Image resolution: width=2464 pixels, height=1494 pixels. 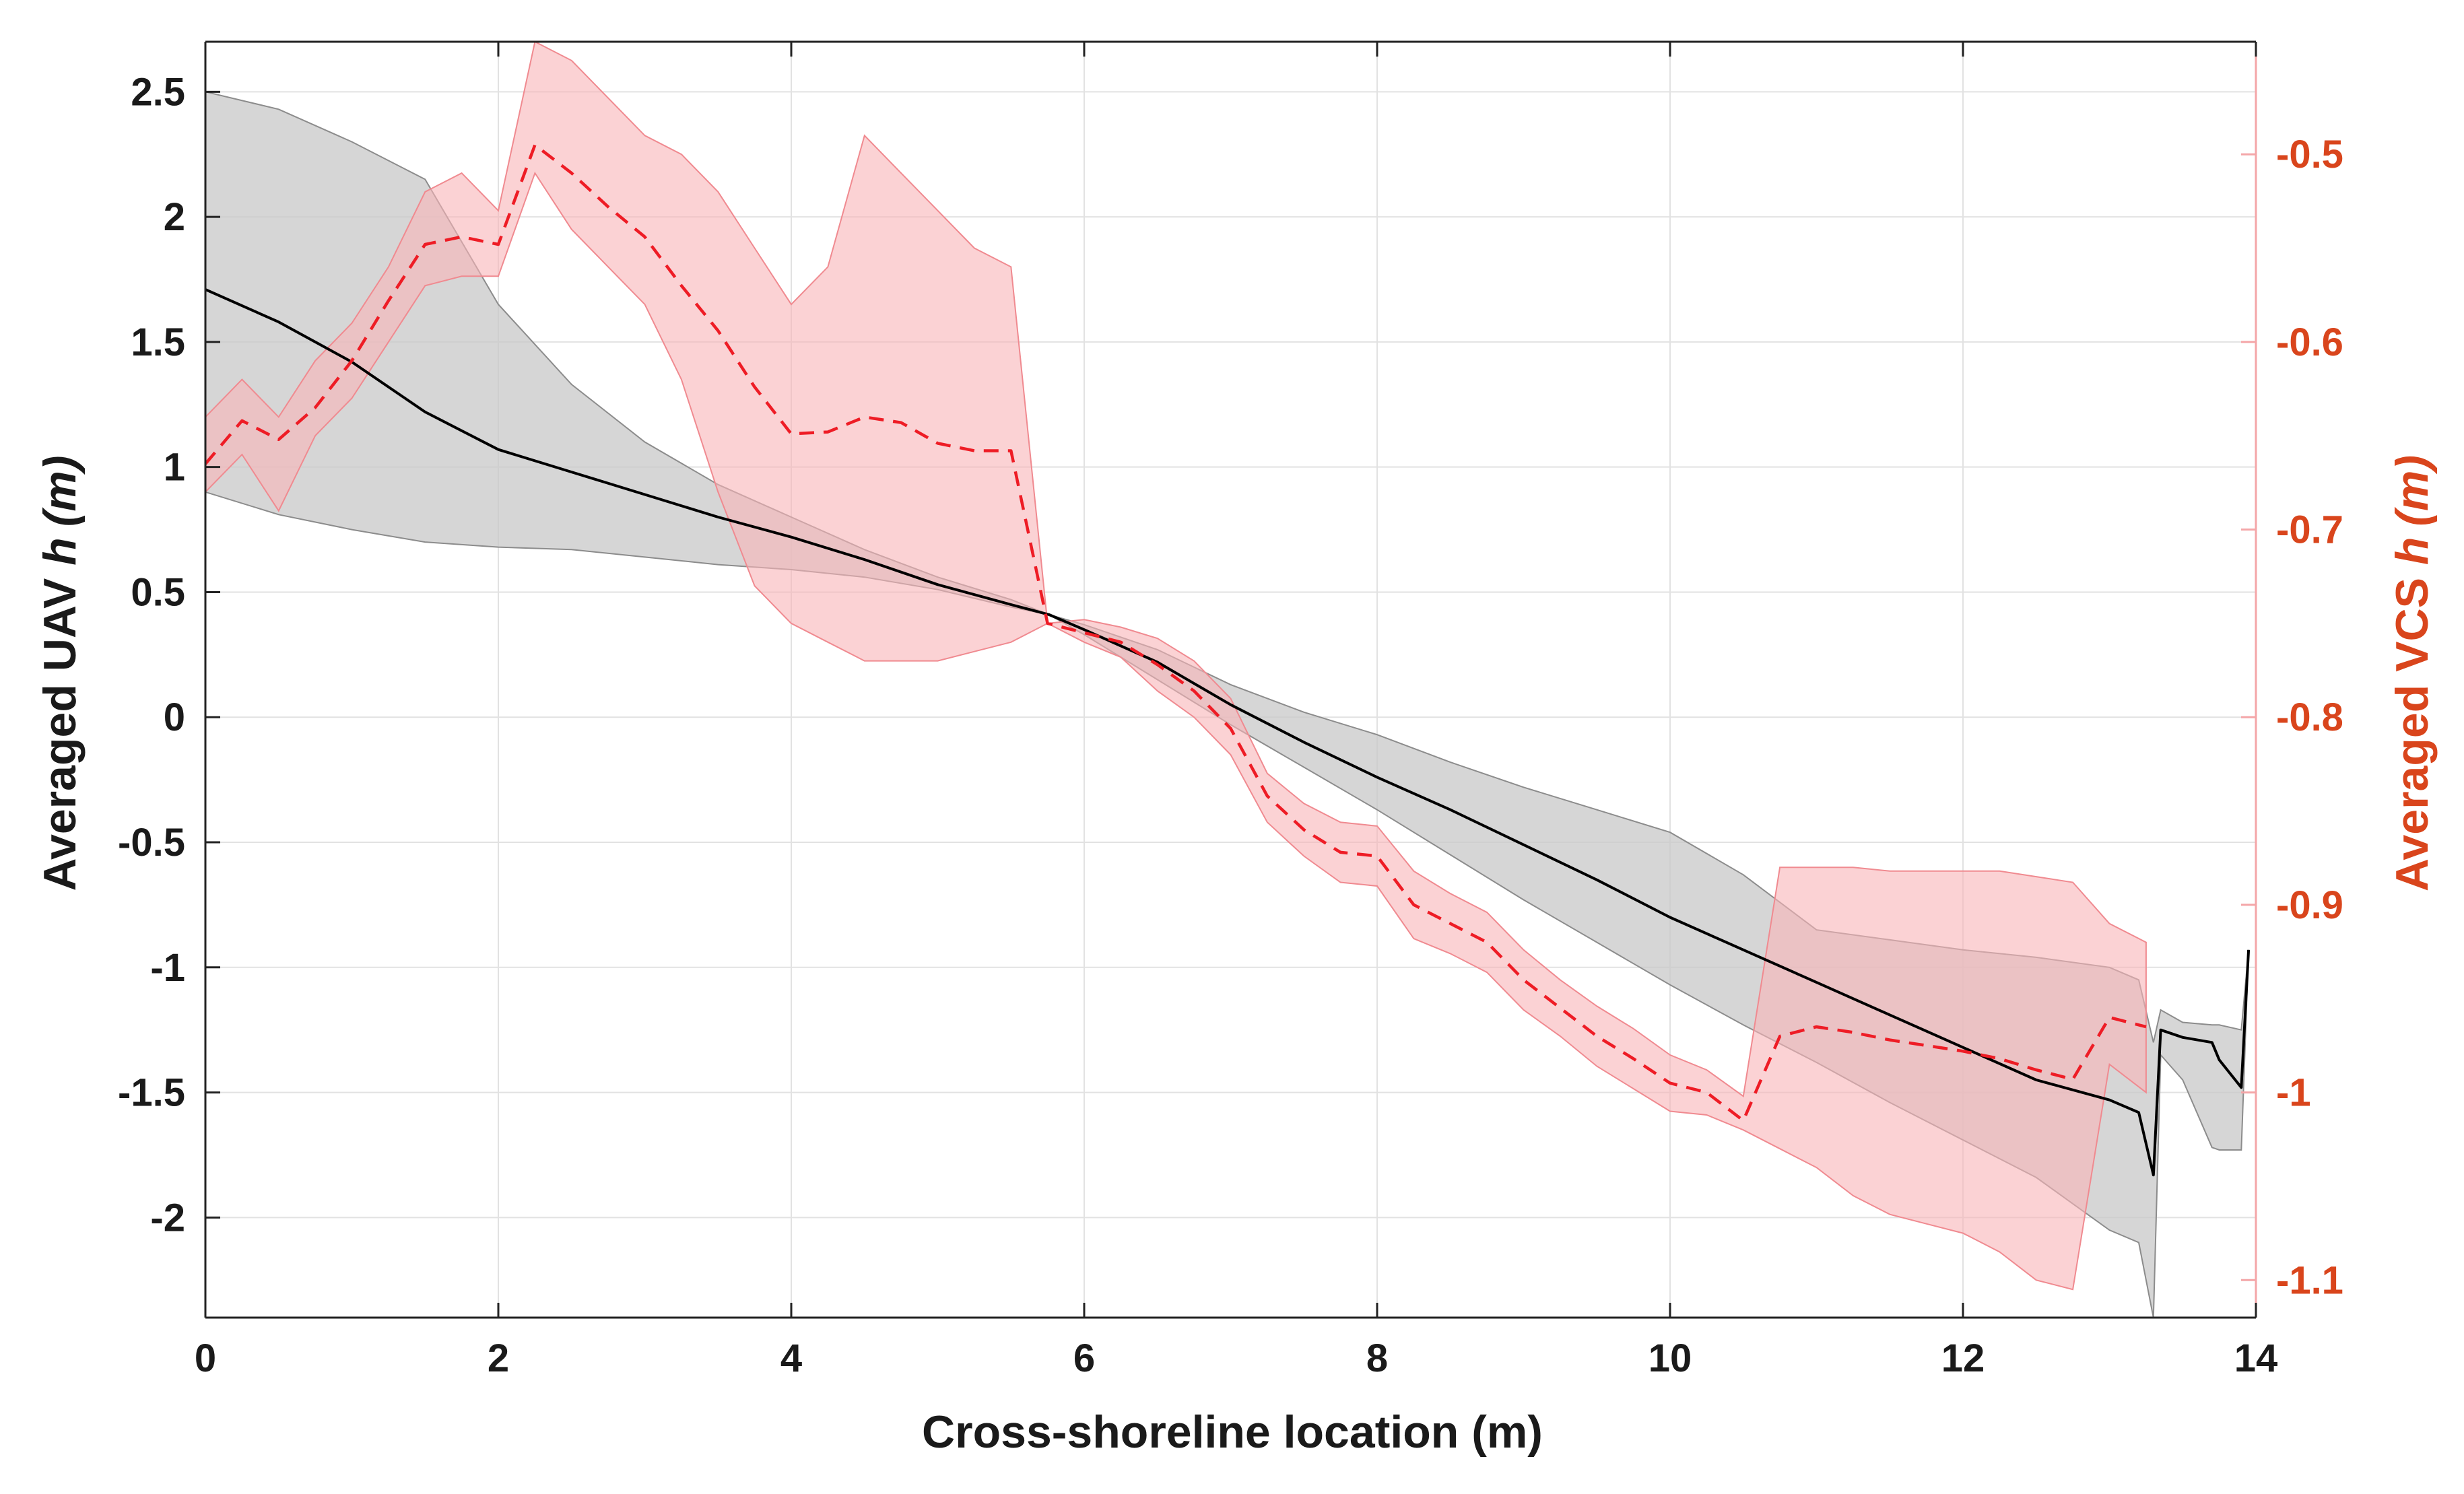 I want to click on x-tick-label-5: 10, so click(x=1670, y=1358).